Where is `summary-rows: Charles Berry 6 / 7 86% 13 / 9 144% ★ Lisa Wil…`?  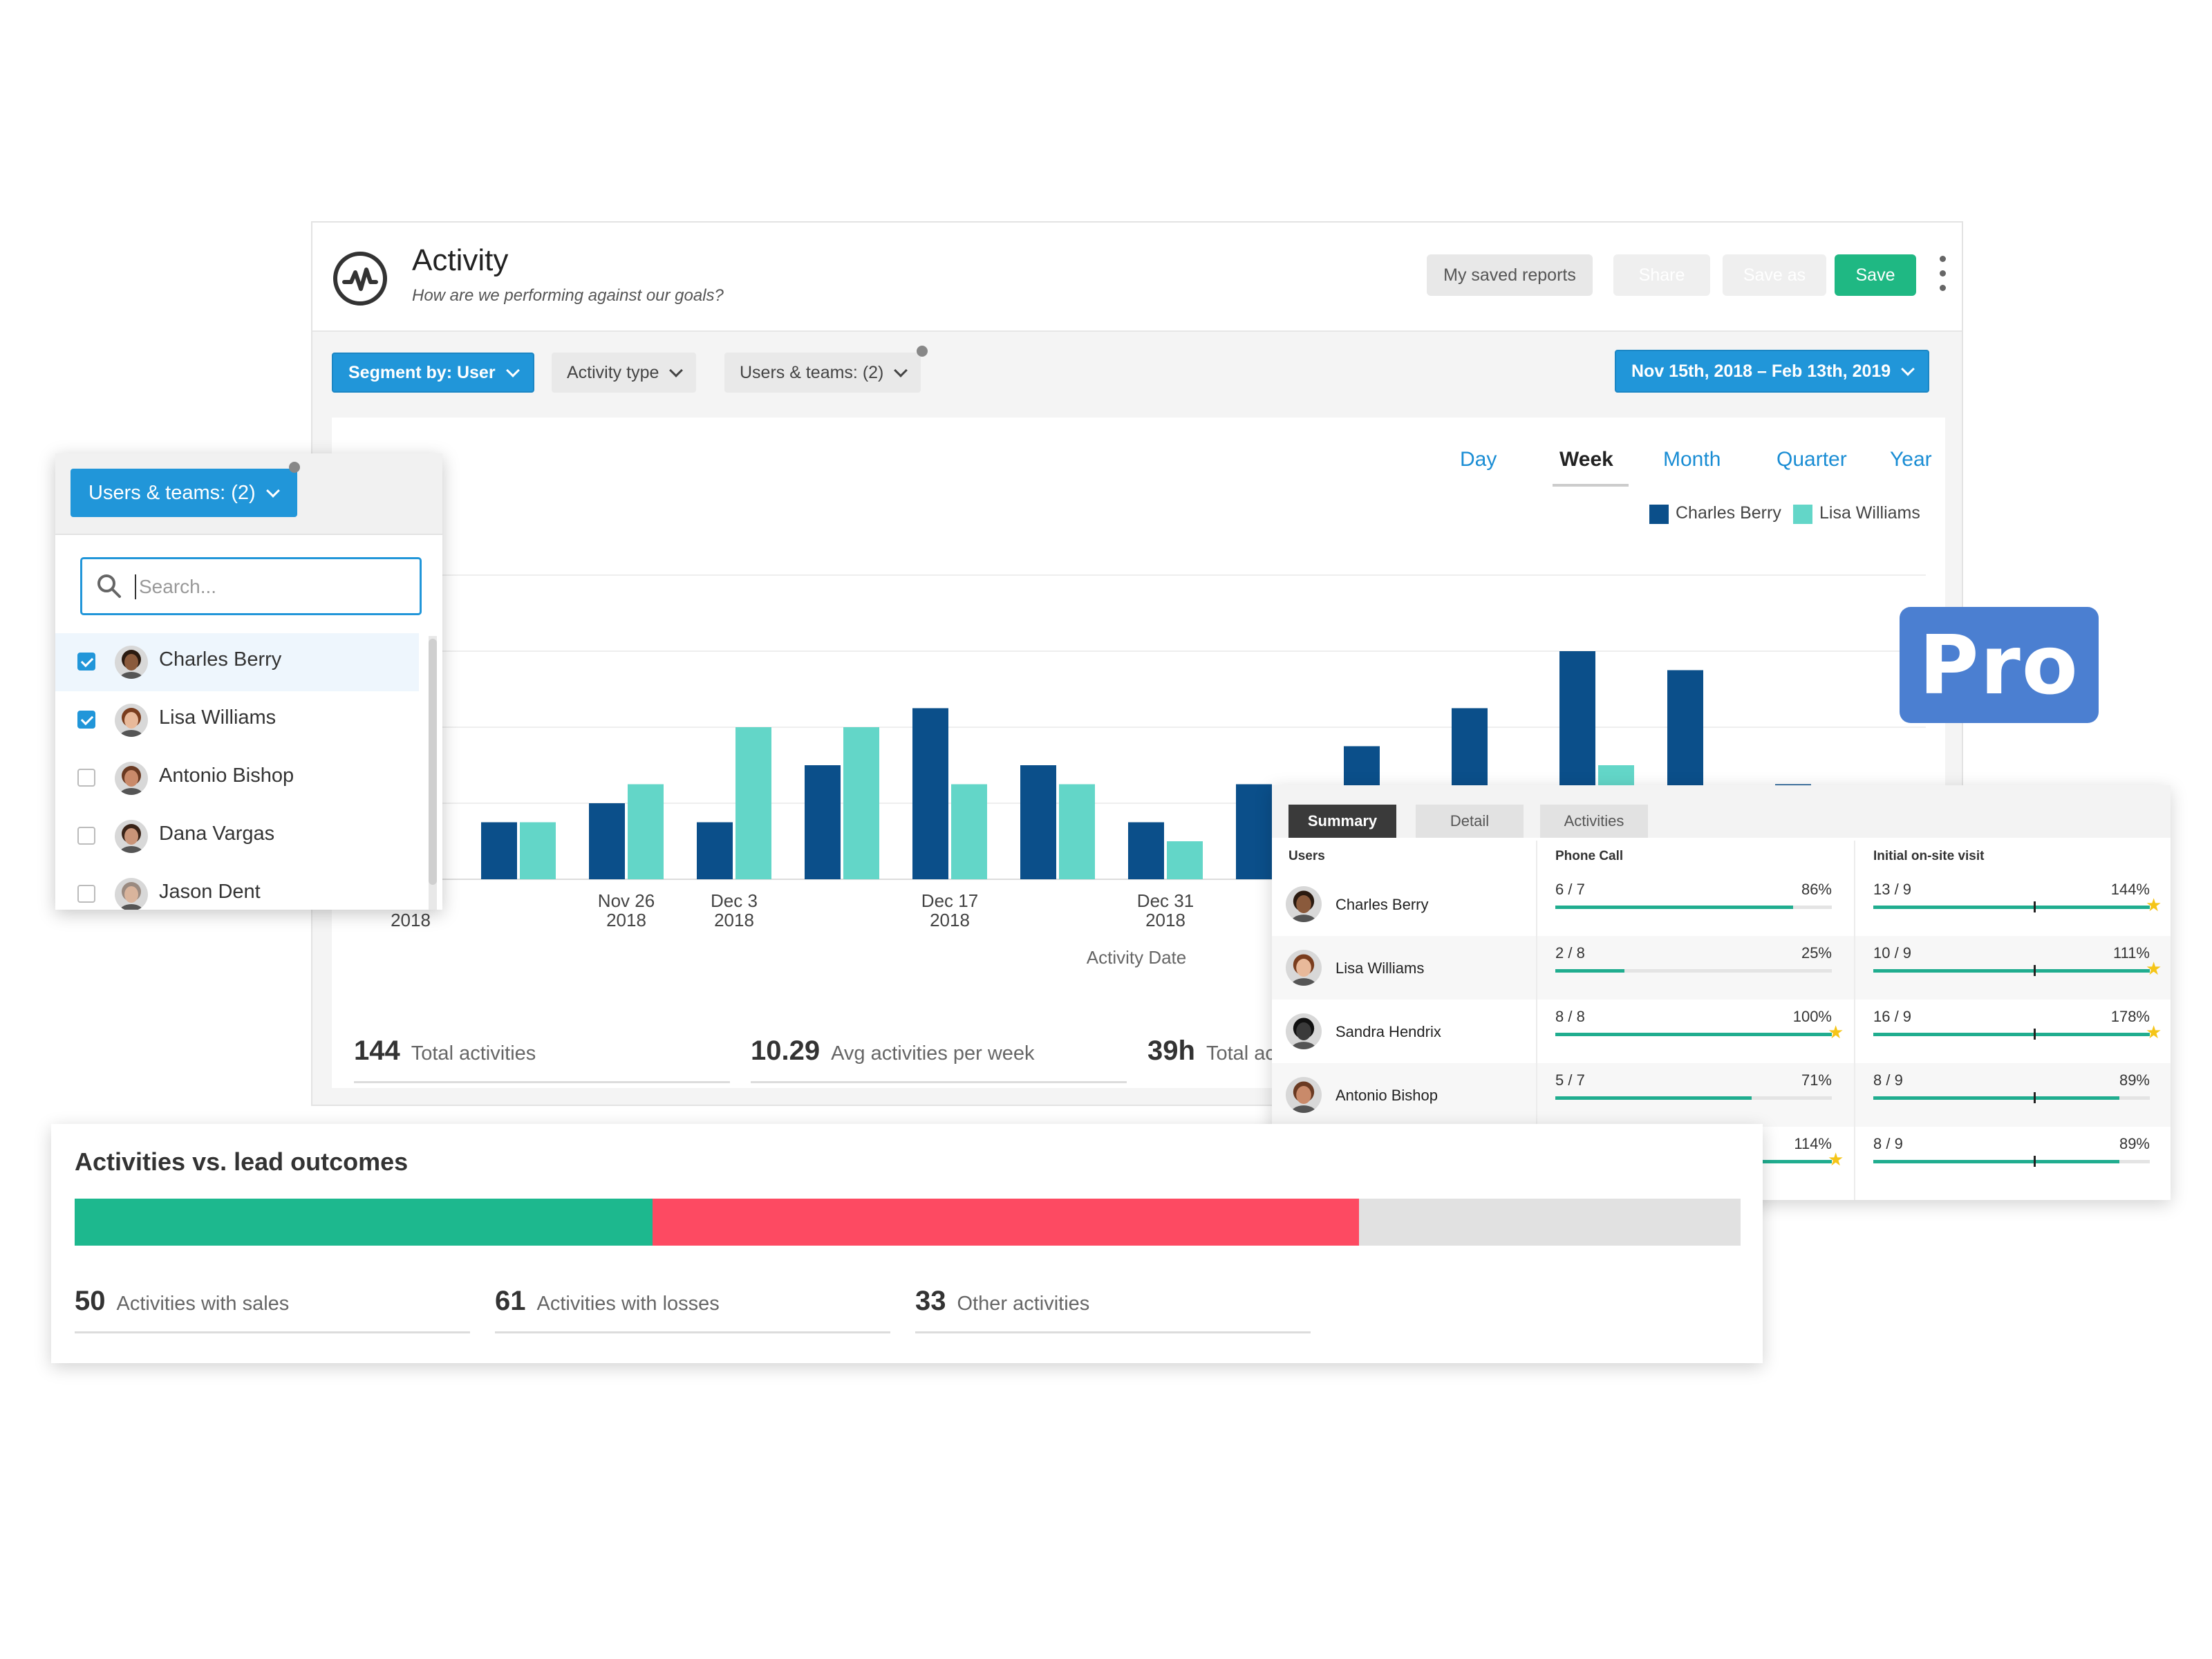
summary-rows: Charles Berry 6 / 7 86% 13 / 9 144% ★ Lisa Wil… is located at coordinates (1722, 1035).